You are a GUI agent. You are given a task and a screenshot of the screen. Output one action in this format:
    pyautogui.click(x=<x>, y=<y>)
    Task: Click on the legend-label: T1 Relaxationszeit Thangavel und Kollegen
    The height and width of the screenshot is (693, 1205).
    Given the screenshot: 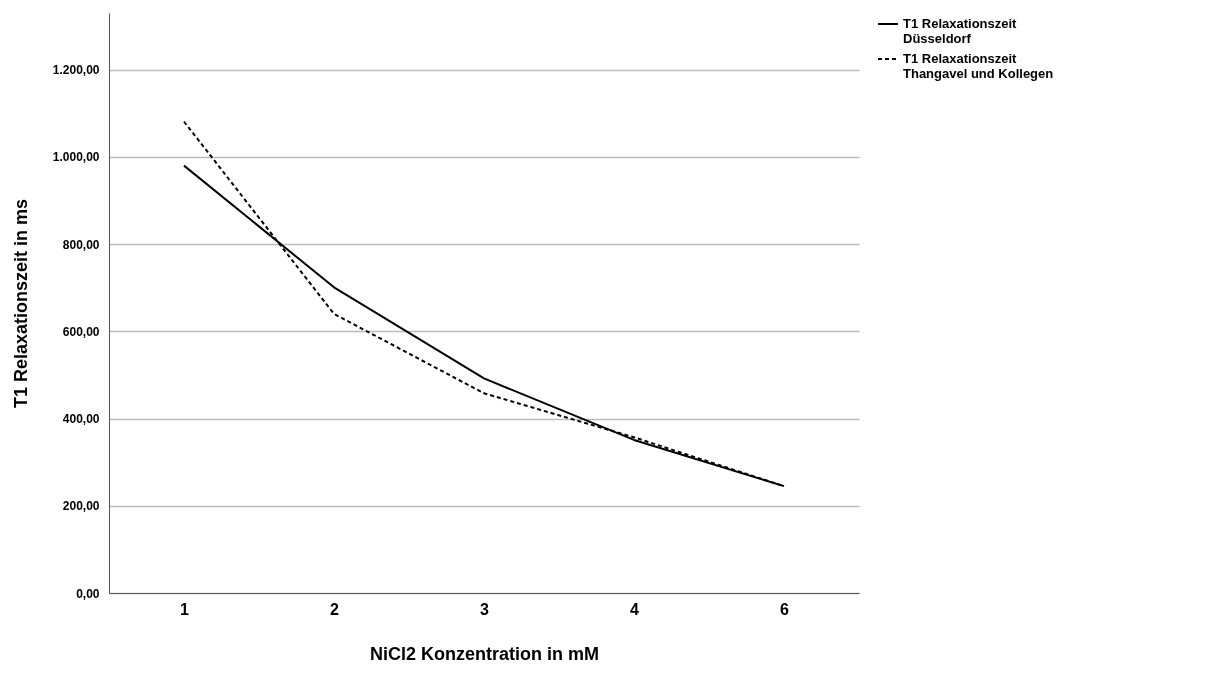 What is the action you would take?
    pyautogui.click(x=978, y=66)
    